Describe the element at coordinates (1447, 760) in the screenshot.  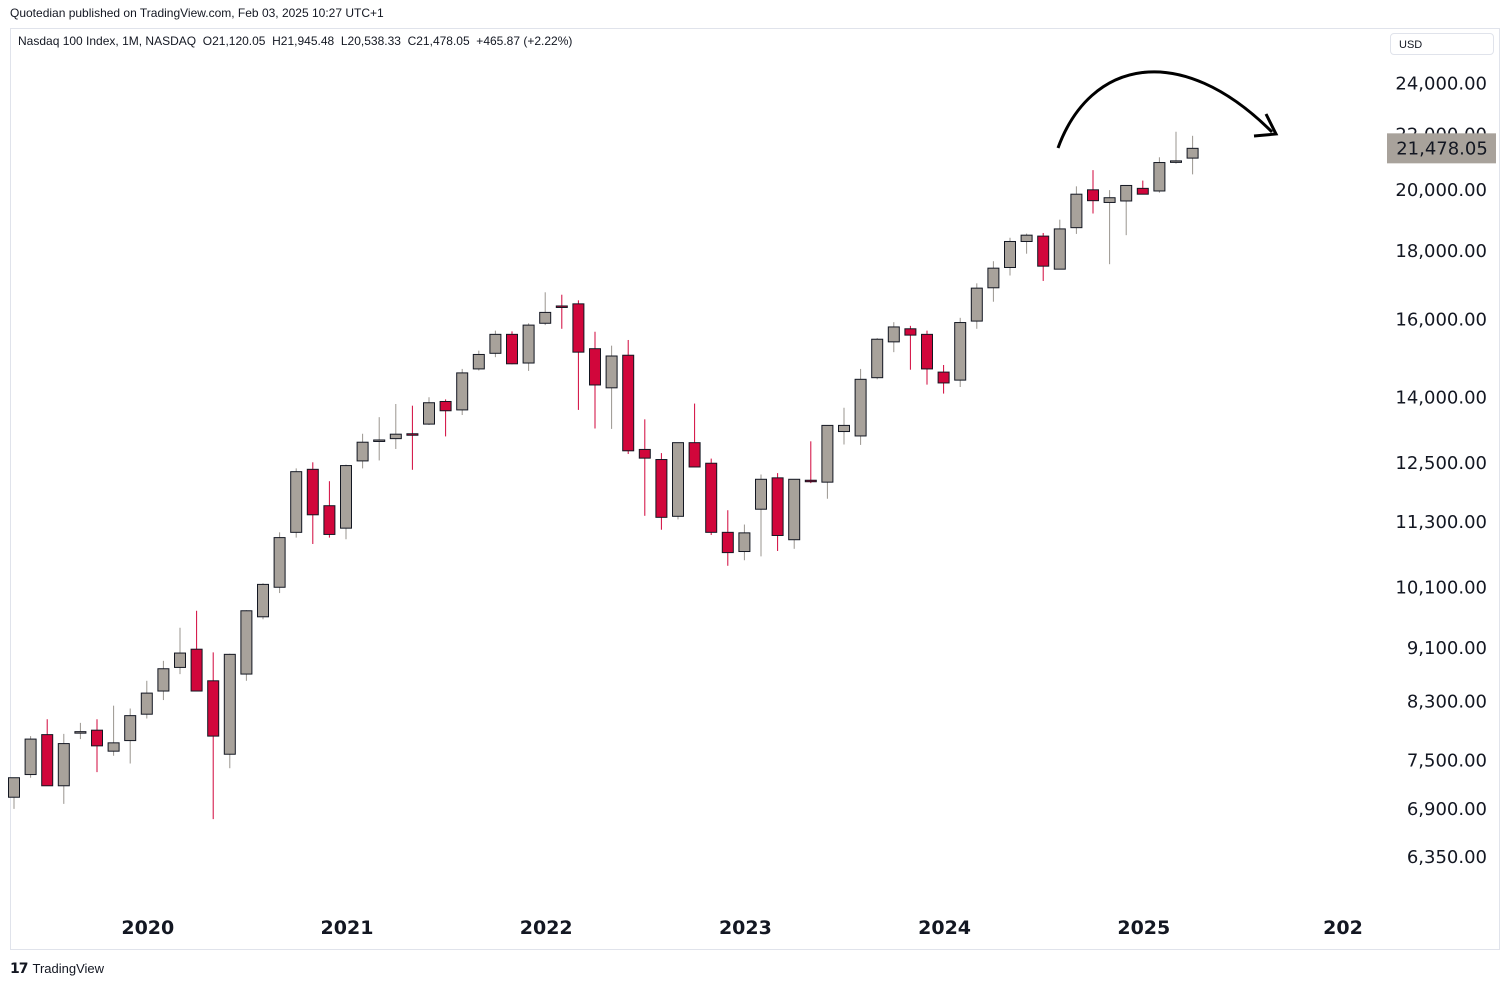
I see `y-tick-label: 7,500.00` at that location.